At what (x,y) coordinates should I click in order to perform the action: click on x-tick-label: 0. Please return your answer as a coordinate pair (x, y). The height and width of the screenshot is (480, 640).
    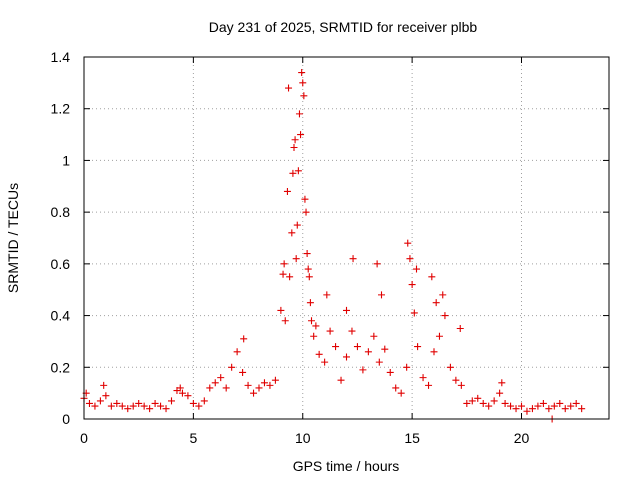
    Looking at the image, I should click on (84, 438).